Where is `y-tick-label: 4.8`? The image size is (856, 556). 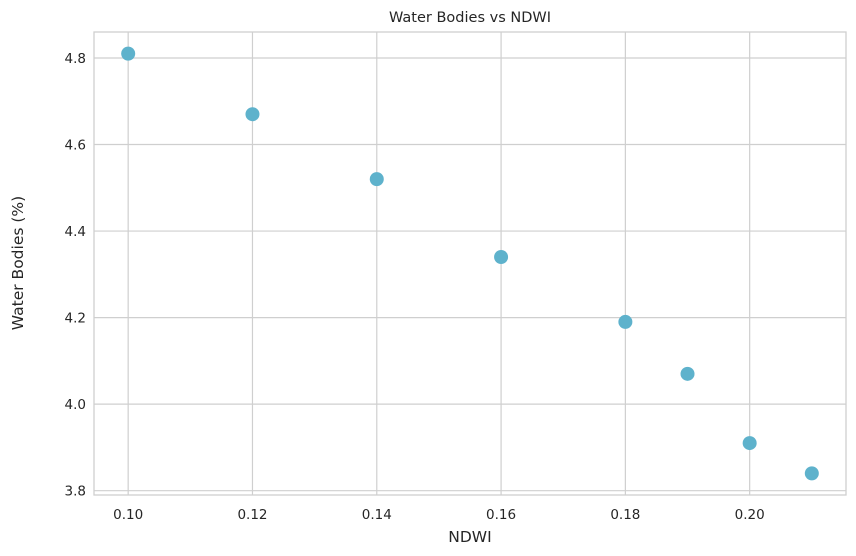
y-tick-label: 4.8 is located at coordinates (75, 59).